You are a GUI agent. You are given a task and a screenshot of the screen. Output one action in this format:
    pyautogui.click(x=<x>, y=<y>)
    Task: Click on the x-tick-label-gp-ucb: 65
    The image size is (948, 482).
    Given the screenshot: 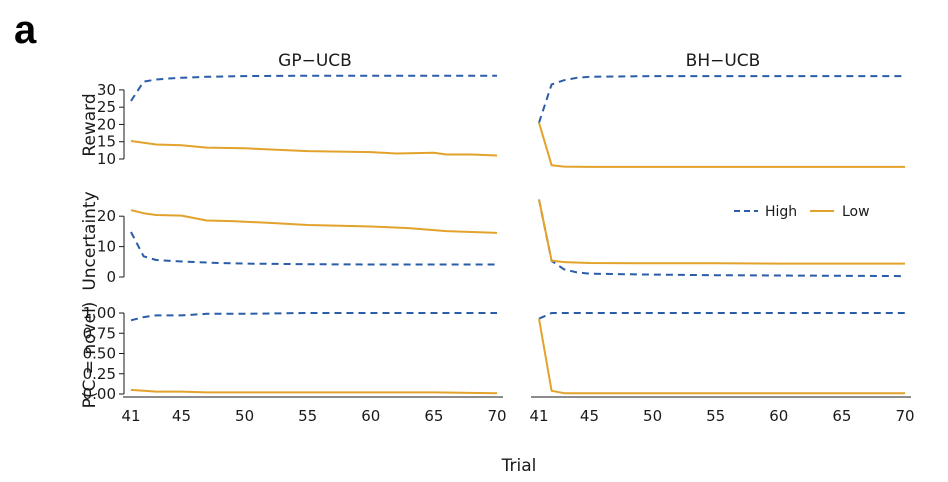 What is the action you would take?
    pyautogui.click(x=433, y=416)
    